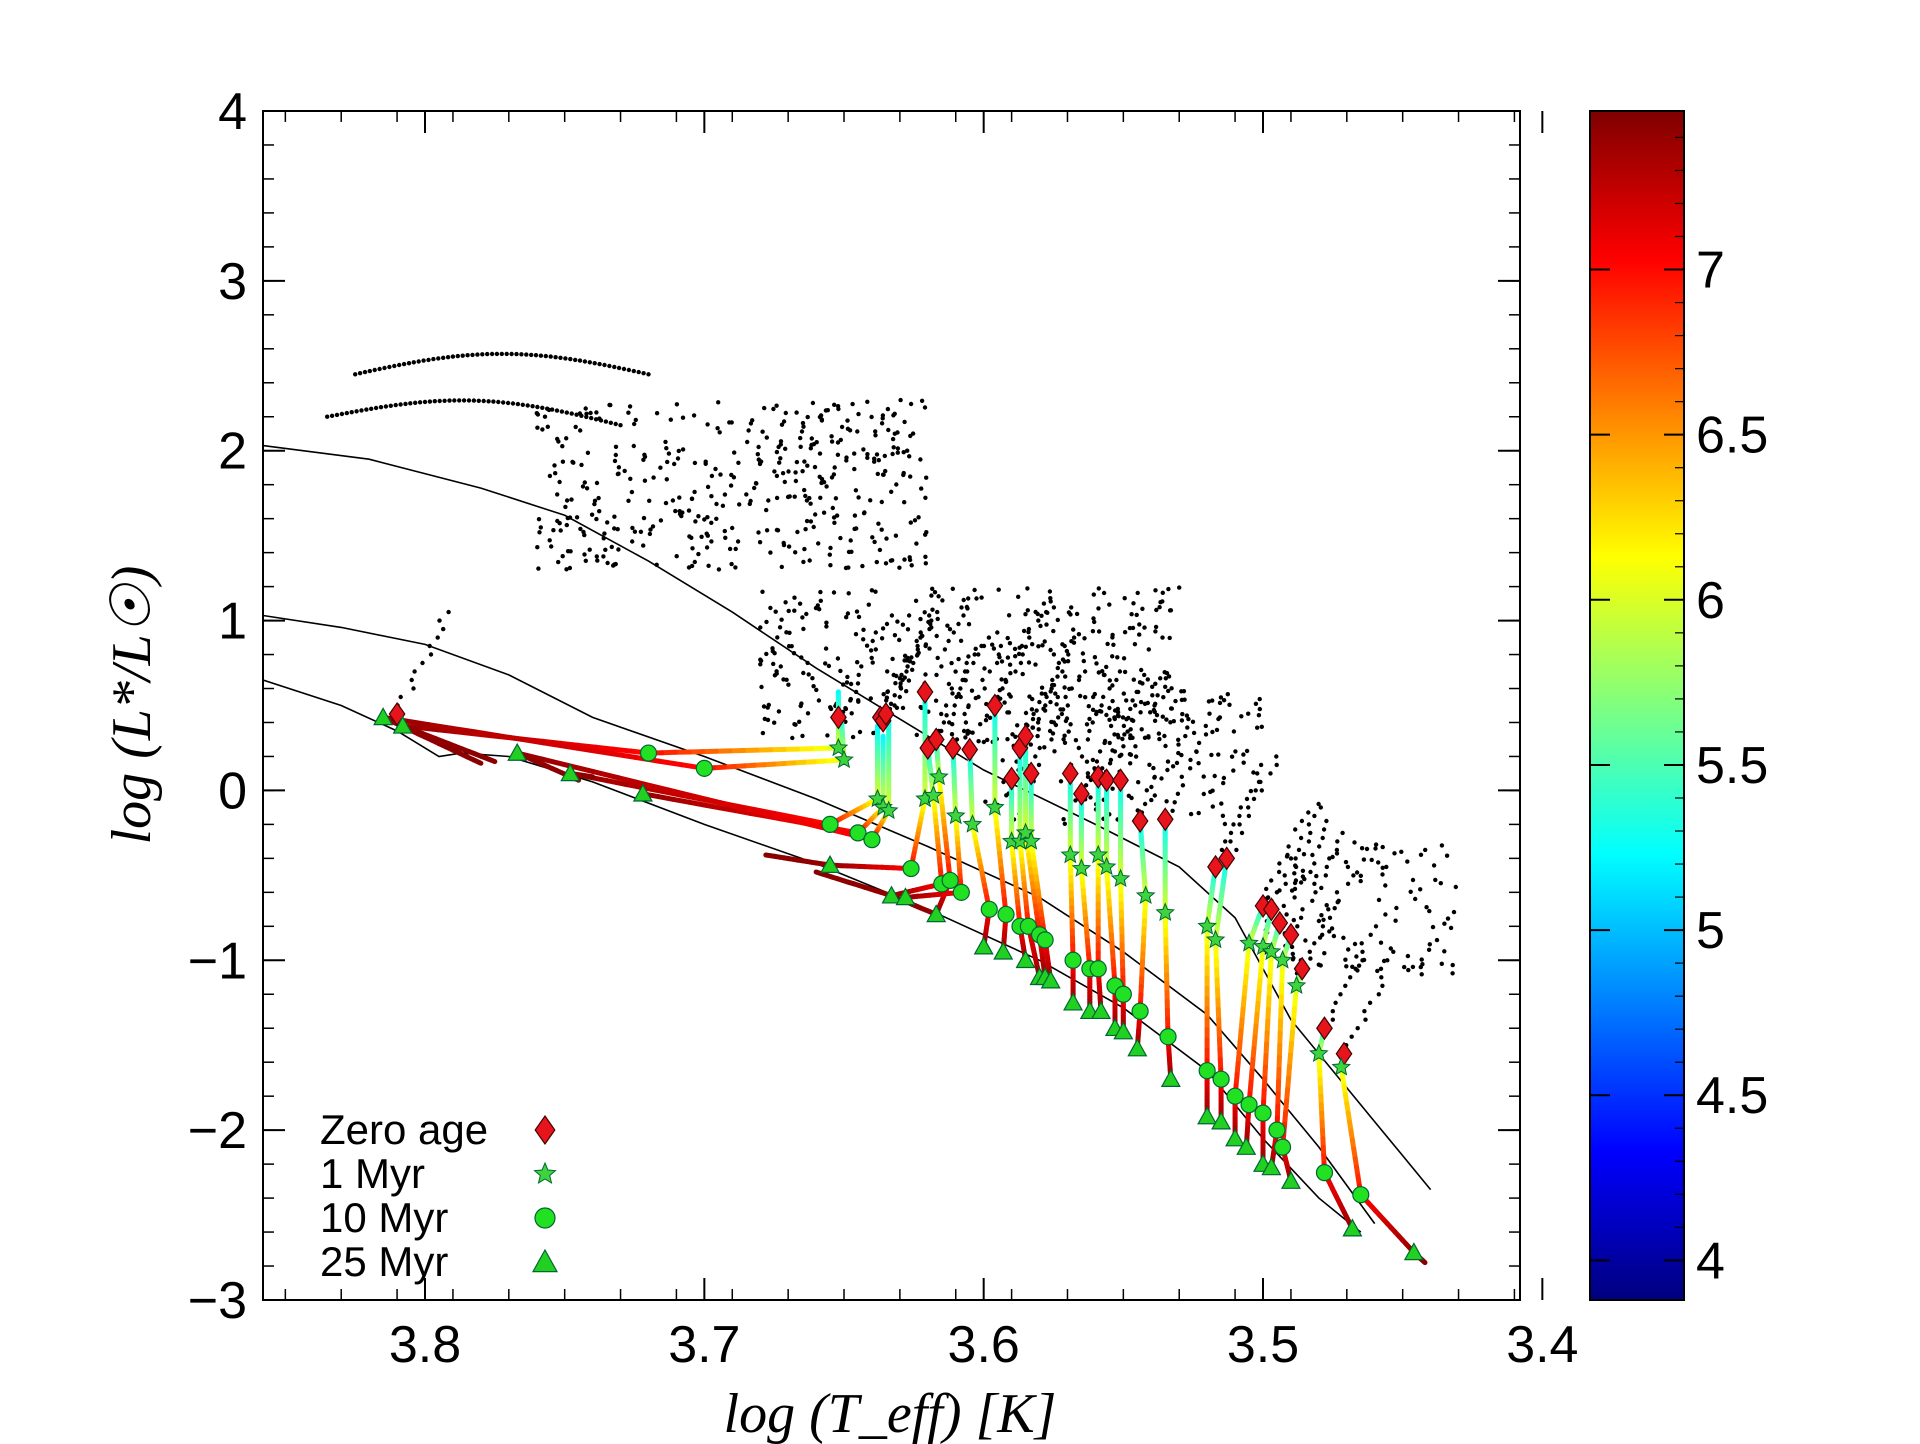  Describe the element at coordinates (704, 1345) in the screenshot. I see `x-tick-label: 3.7` at that location.